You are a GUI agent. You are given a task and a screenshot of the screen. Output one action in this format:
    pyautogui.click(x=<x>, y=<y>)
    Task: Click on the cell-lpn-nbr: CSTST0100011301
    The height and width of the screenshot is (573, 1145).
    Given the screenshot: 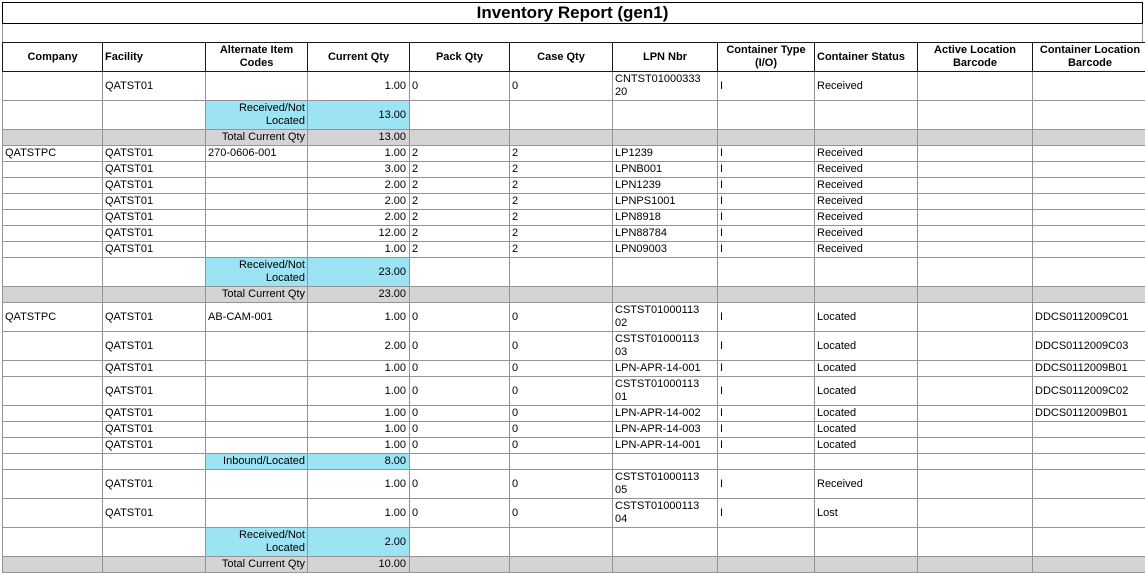 What is the action you would take?
    pyautogui.click(x=665, y=391)
    